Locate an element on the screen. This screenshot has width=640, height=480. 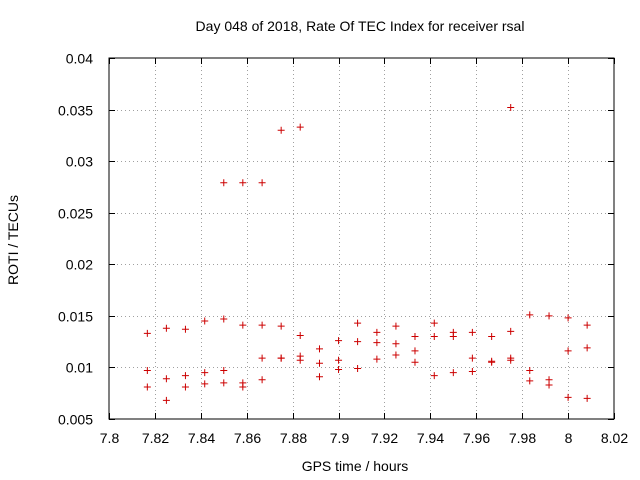
y-tick-label: 0.035 is located at coordinates (75, 111).